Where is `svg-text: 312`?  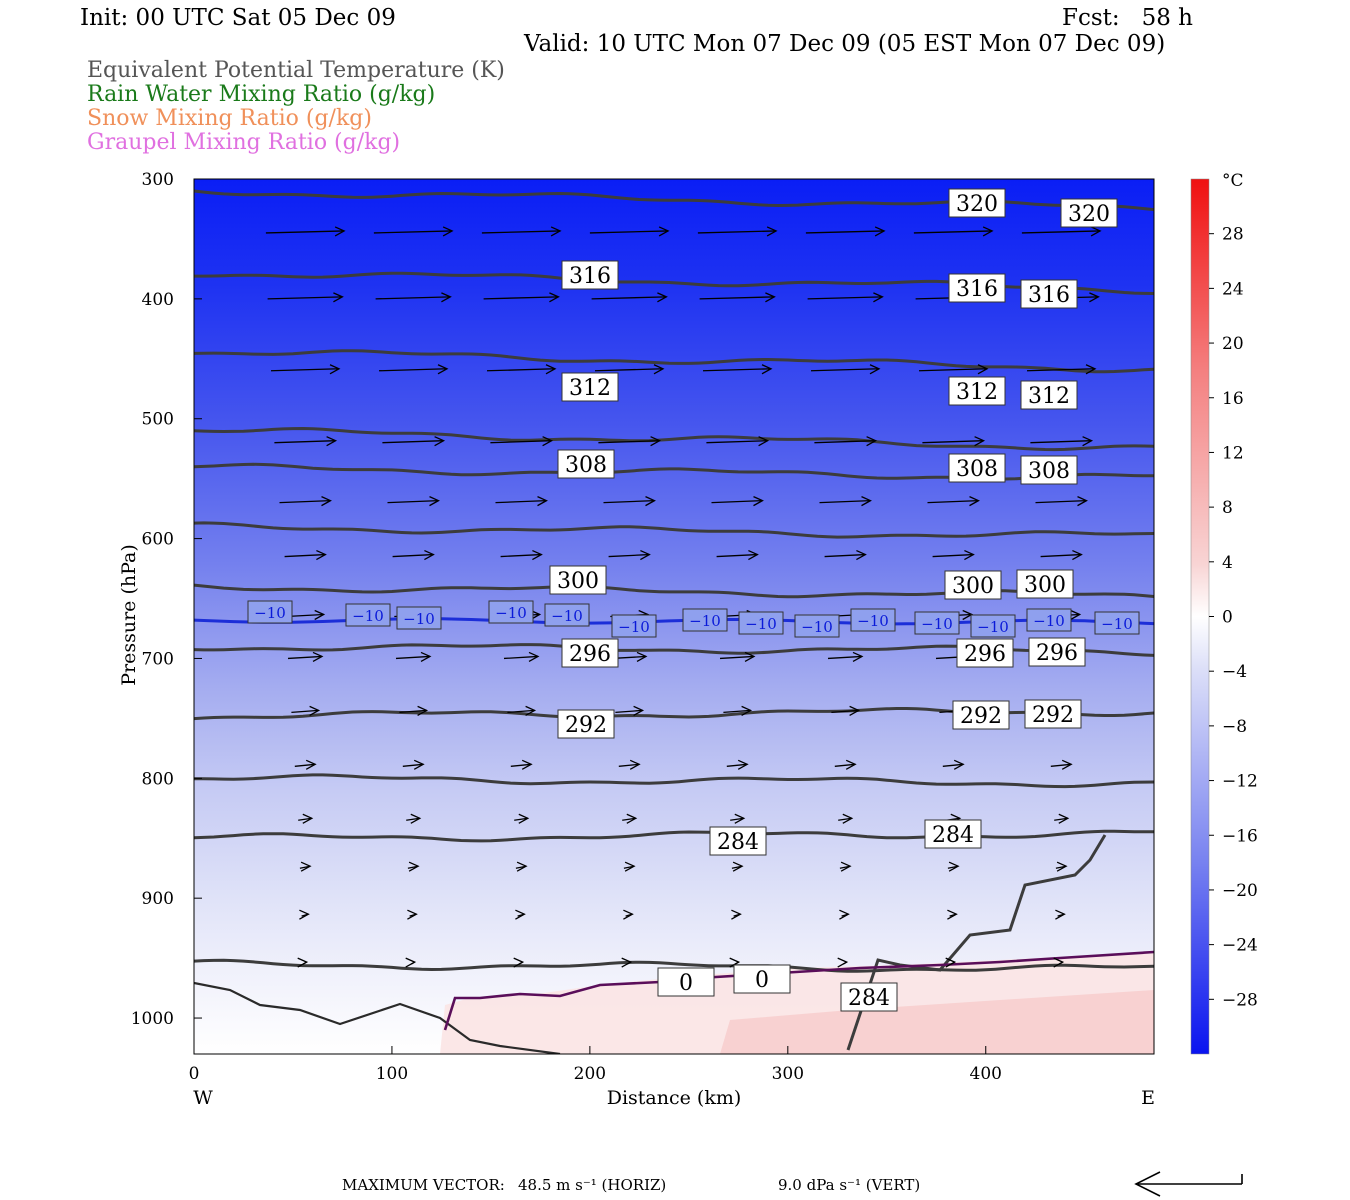 svg-text: 312 is located at coordinates (1049, 396).